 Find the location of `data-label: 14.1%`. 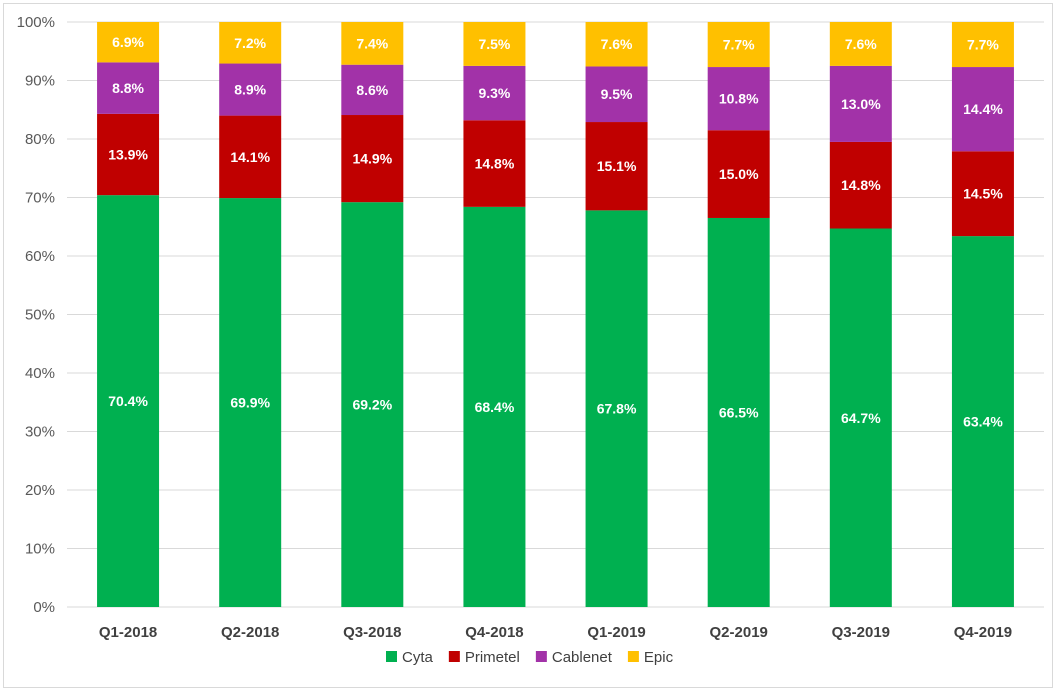

data-label: 14.1% is located at coordinates (250, 157).